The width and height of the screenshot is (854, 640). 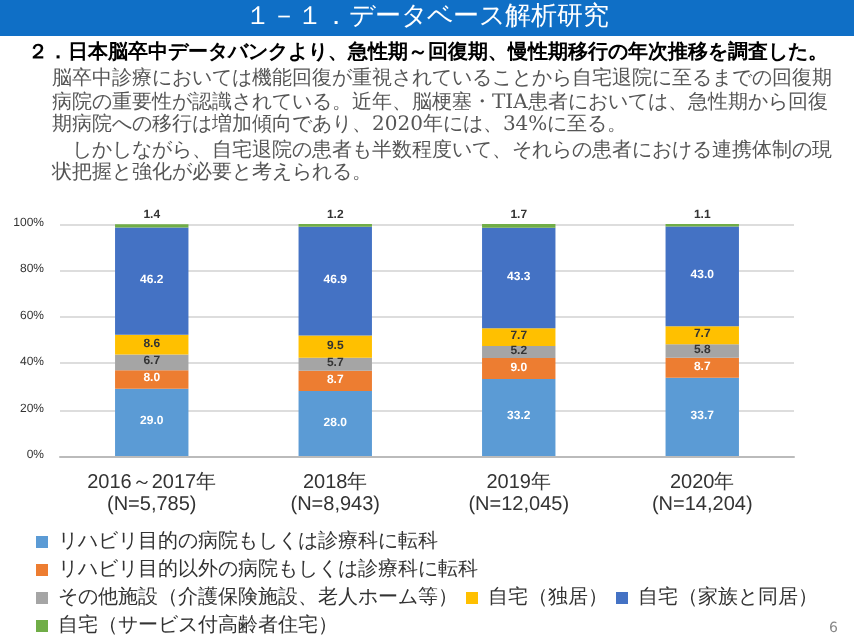 I want to click on chart-title: １－１．データベース解析研究, so click(x=427, y=18).